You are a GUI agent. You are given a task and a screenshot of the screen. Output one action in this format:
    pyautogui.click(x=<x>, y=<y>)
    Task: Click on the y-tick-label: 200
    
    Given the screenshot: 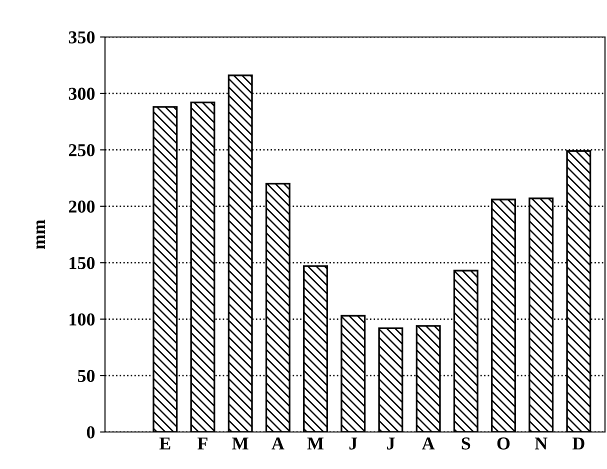 What is the action you would take?
    pyautogui.click(x=81, y=206)
    